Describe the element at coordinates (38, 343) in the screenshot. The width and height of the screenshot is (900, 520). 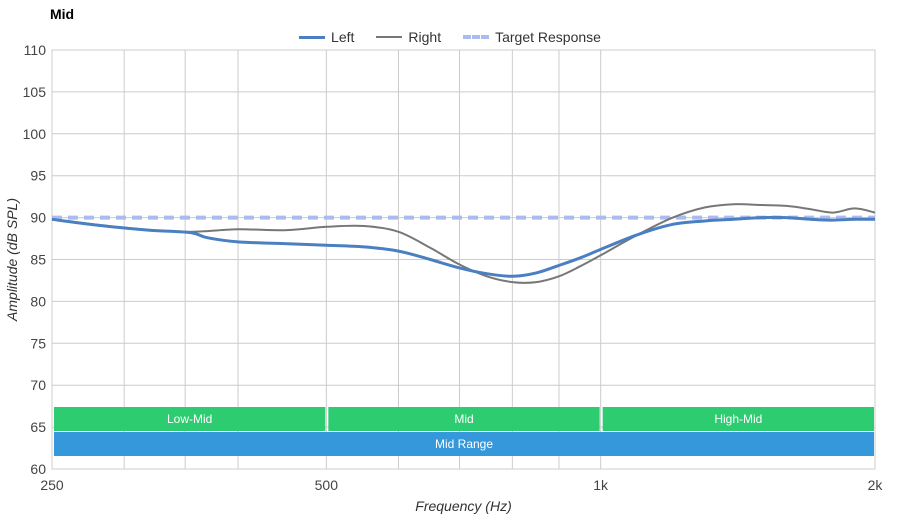
I see `y-tick-label: 75` at that location.